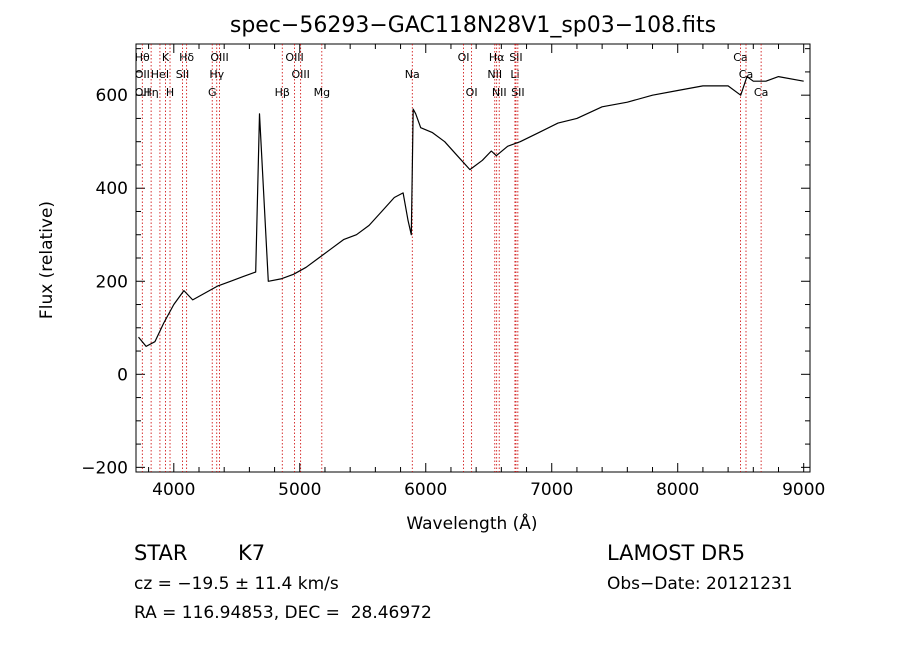 Image resolution: width=900 pixels, height=649 pixels. Describe the element at coordinates (47, 260) in the screenshot. I see `y-axis-label: Flux (relative)` at that location.